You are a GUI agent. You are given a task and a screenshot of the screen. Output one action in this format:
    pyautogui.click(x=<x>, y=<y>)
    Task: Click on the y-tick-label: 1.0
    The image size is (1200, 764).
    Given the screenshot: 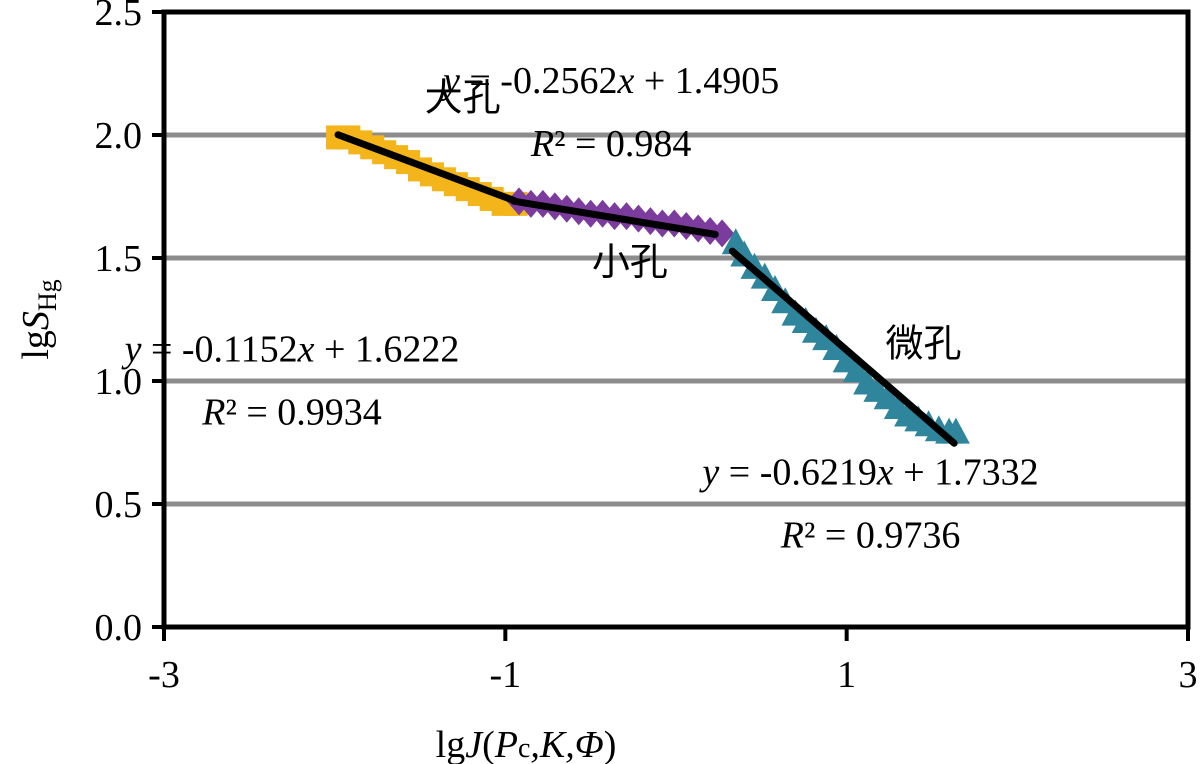 What is the action you would take?
    pyautogui.click(x=119, y=382)
    